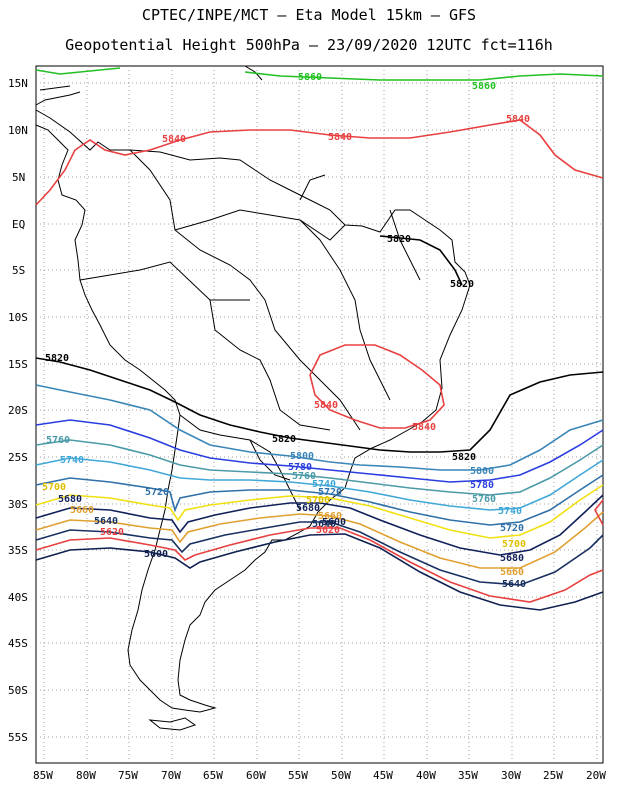 This screenshot has width=618, height=800. I want to click on lat-label: 10S, so click(18, 317).